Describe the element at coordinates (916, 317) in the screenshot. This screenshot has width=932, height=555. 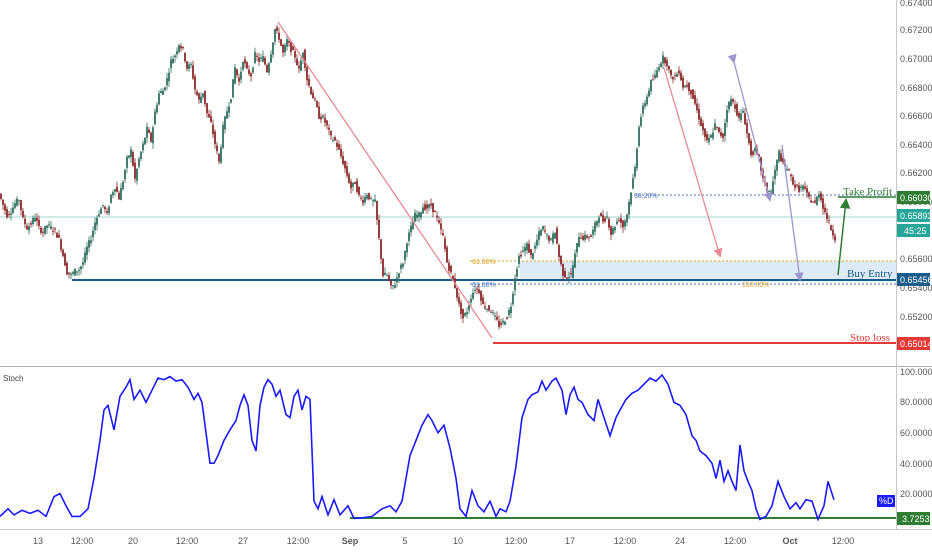
I see `price-tick: 0.65200` at that location.